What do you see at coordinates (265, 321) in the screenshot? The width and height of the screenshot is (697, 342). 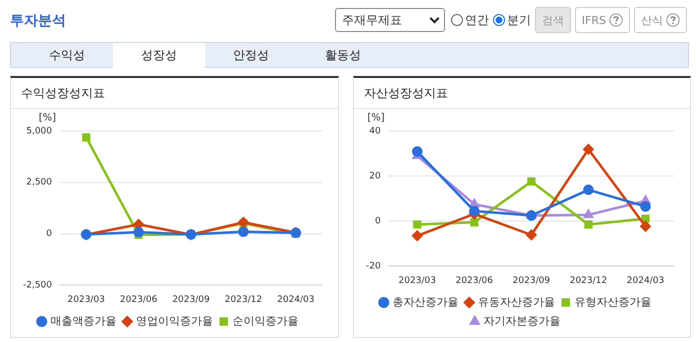 I see `legend-label: 순이익증가율` at bounding box center [265, 321].